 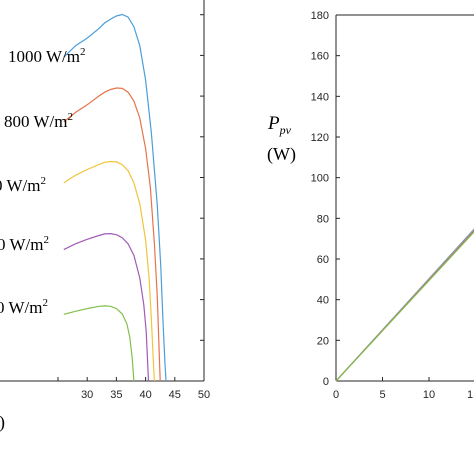 What do you see at coordinates (38, 121) in the screenshot?
I see `series-label-800: 800 W/m2` at bounding box center [38, 121].